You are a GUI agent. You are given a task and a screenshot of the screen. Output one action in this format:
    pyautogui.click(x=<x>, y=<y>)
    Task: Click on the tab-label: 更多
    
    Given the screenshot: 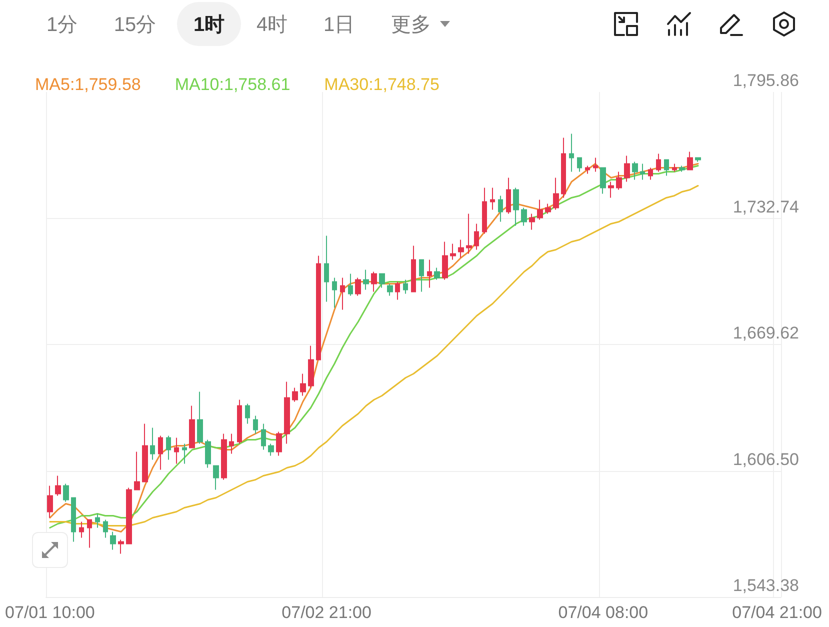 What is the action you would take?
    pyautogui.click(x=411, y=25)
    